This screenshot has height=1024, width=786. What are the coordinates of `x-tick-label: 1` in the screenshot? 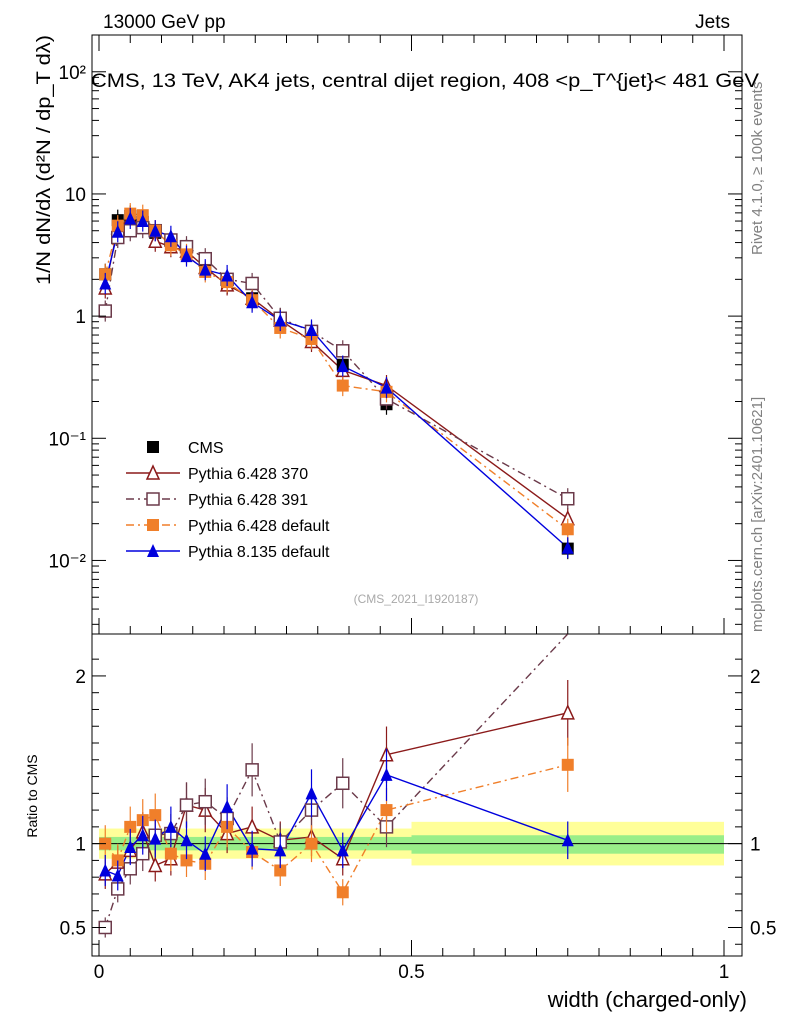 It's located at (724, 972).